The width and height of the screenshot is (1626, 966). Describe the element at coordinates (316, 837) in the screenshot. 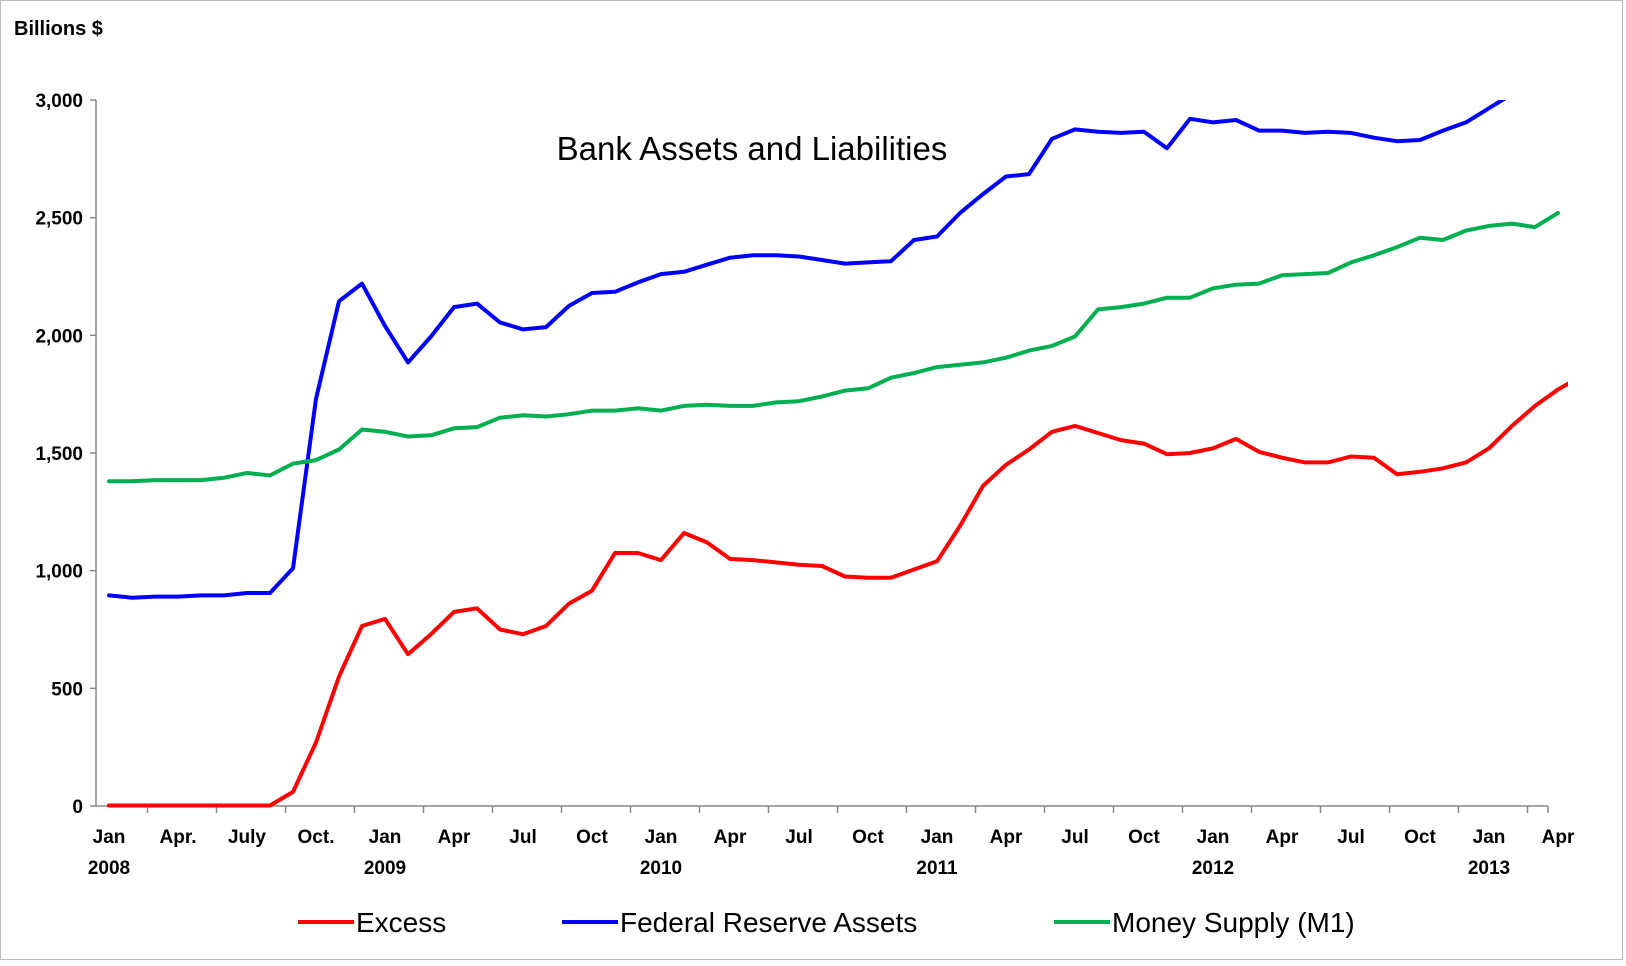

I see `x-tick-label: Oct.` at that location.